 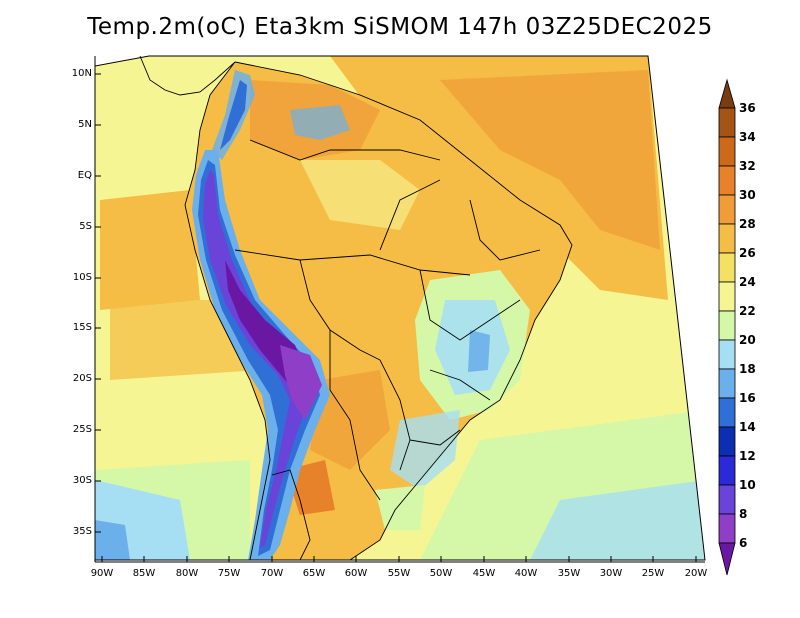 I want to click on lon-label: 20W, so click(x=696, y=573).